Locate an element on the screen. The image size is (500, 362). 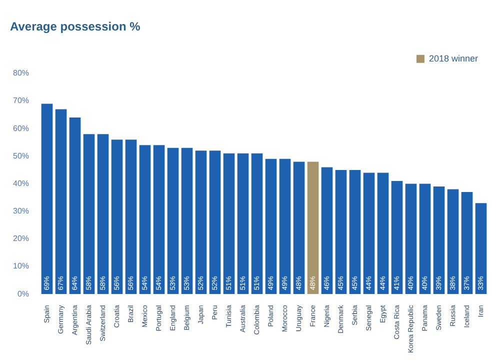
y-tick-label: 0% is located at coordinates (23, 293).